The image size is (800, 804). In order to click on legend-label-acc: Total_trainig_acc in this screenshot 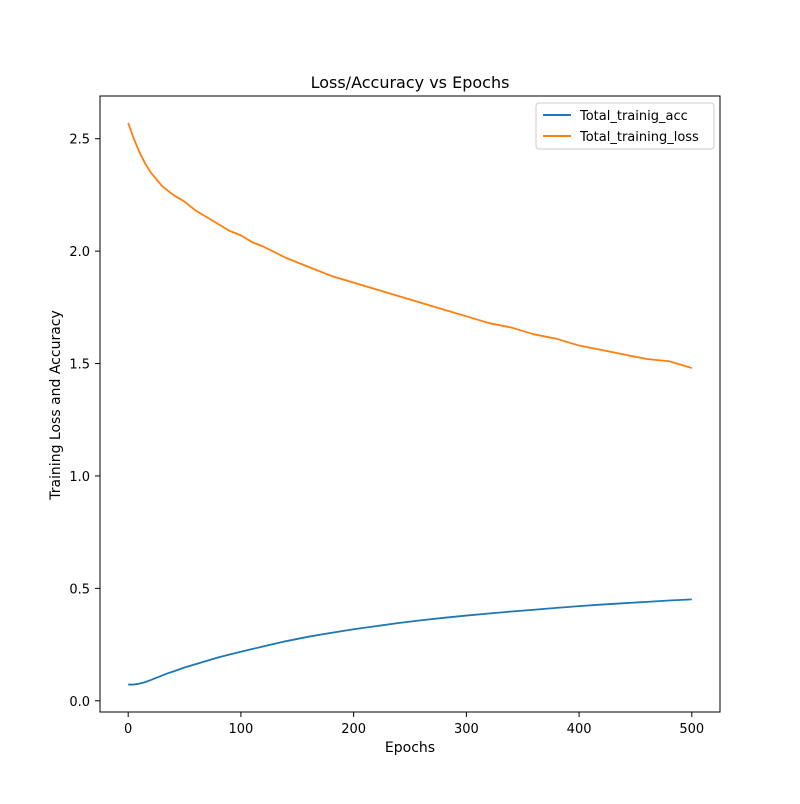, I will do `click(633, 116)`.